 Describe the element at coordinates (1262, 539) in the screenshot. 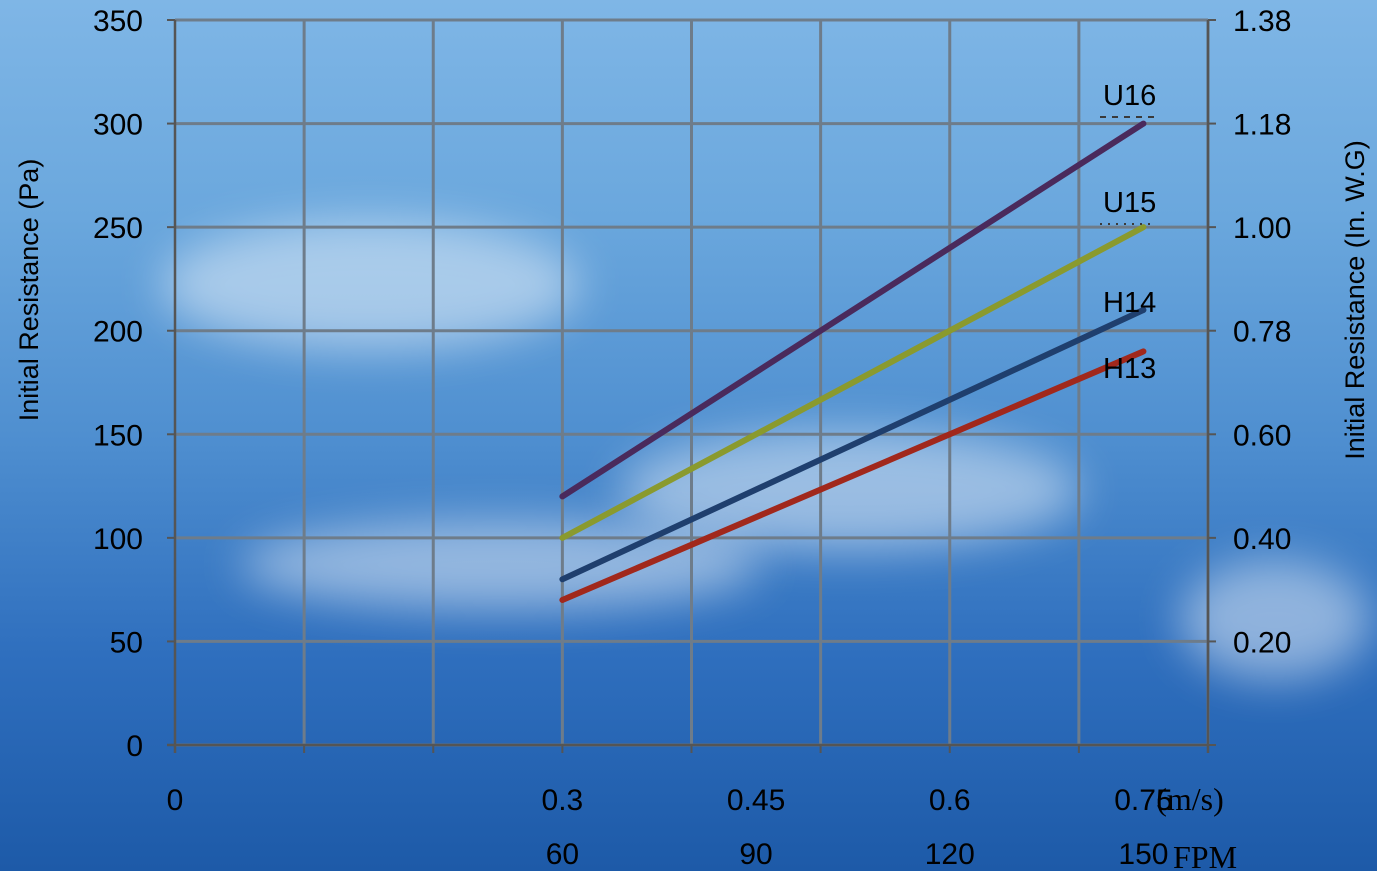

I see `y2-tick-label: 0.40` at that location.